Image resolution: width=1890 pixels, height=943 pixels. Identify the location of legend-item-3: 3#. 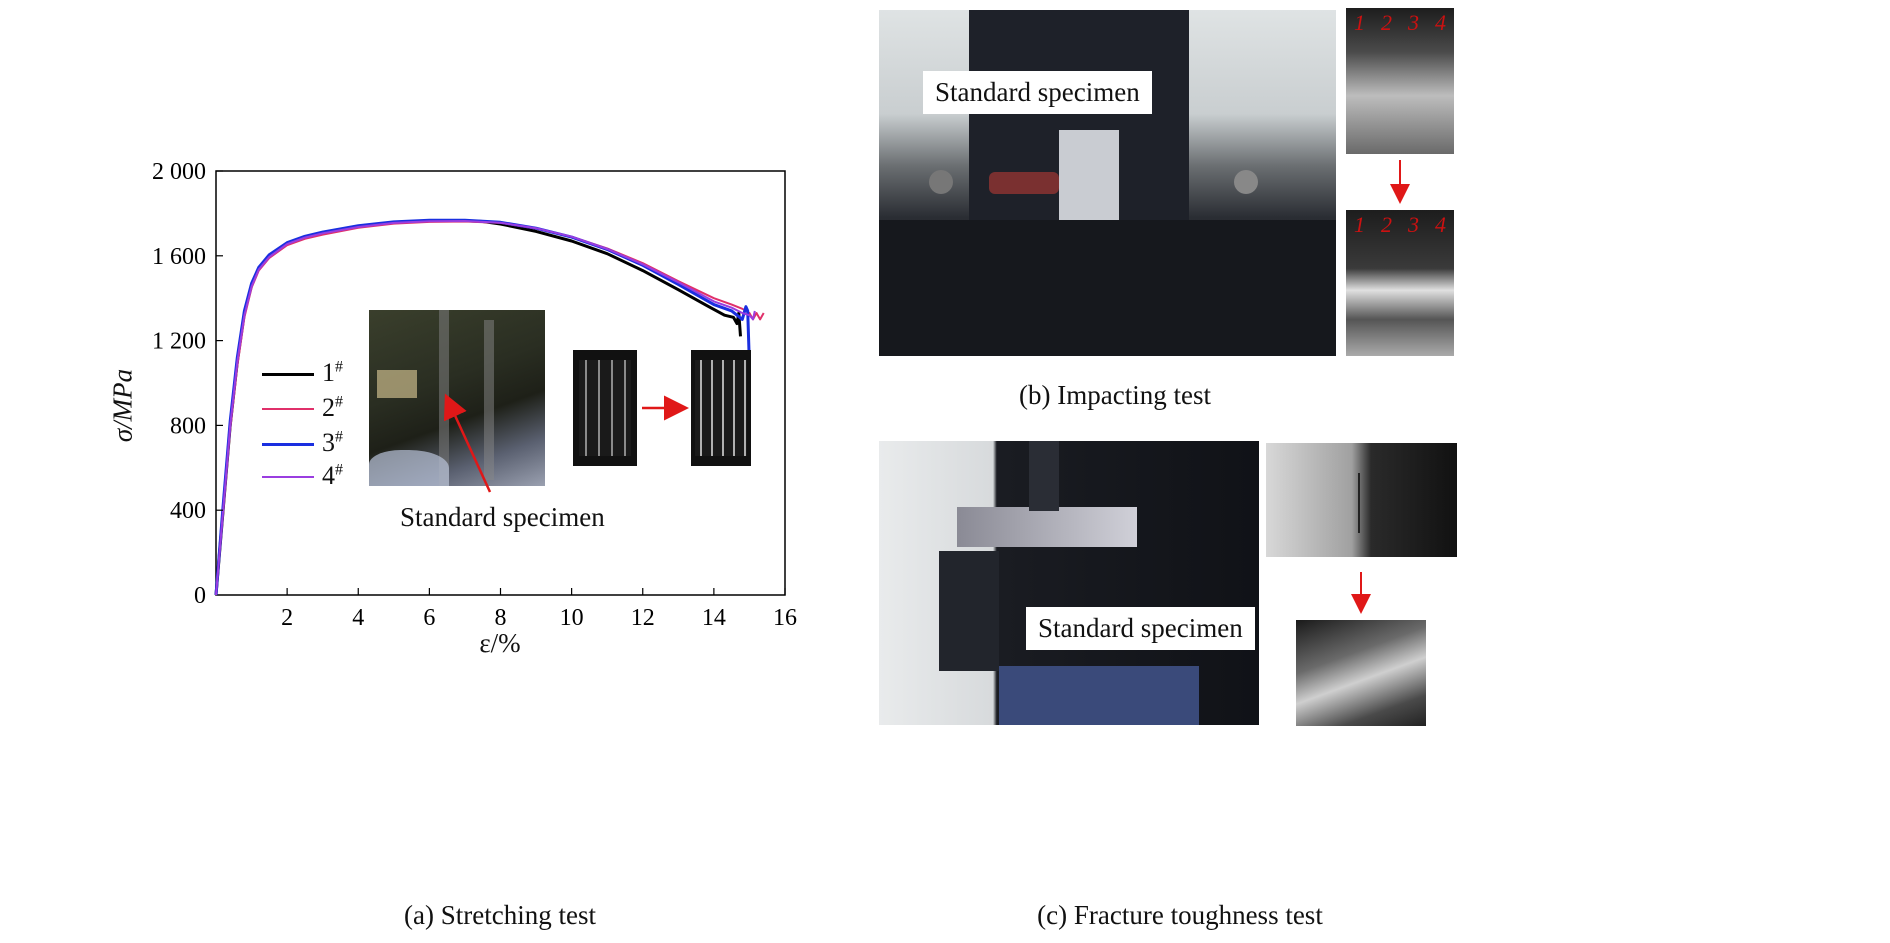
(312, 443).